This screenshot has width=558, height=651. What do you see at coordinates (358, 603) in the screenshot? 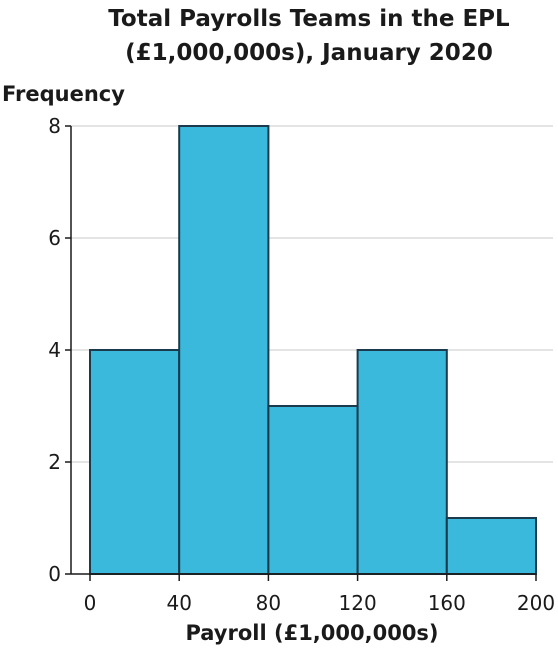
I see `x-tick-label: 120` at bounding box center [358, 603].